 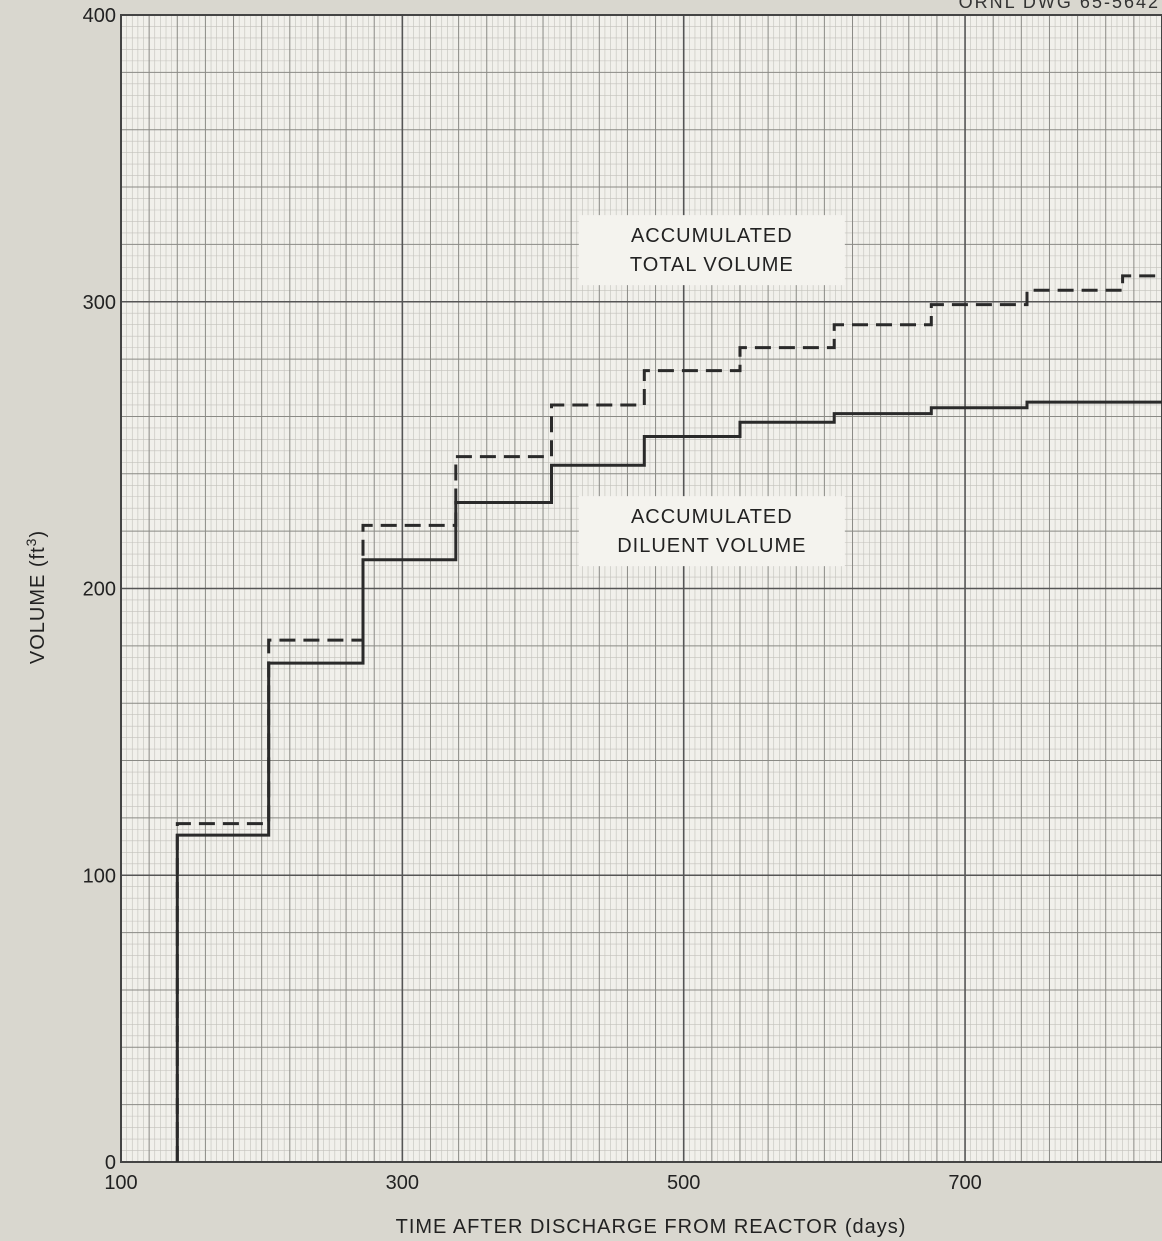 I want to click on y-tick-label: 100, so click(x=99, y=876).